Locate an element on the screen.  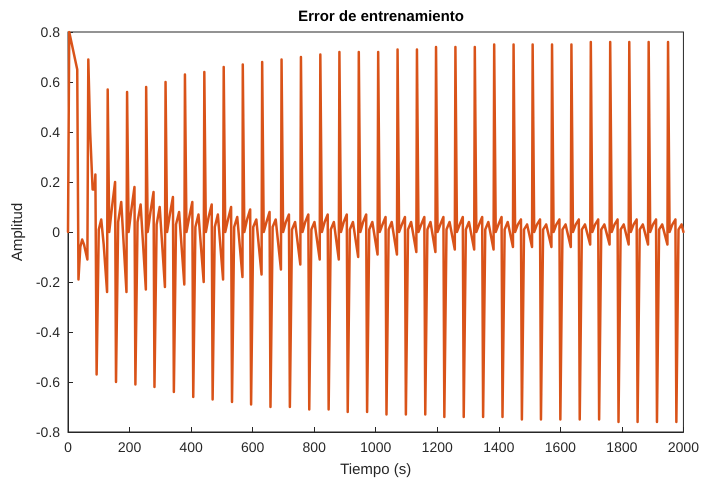
x-tick-label: 800 is located at coordinates (314, 447).